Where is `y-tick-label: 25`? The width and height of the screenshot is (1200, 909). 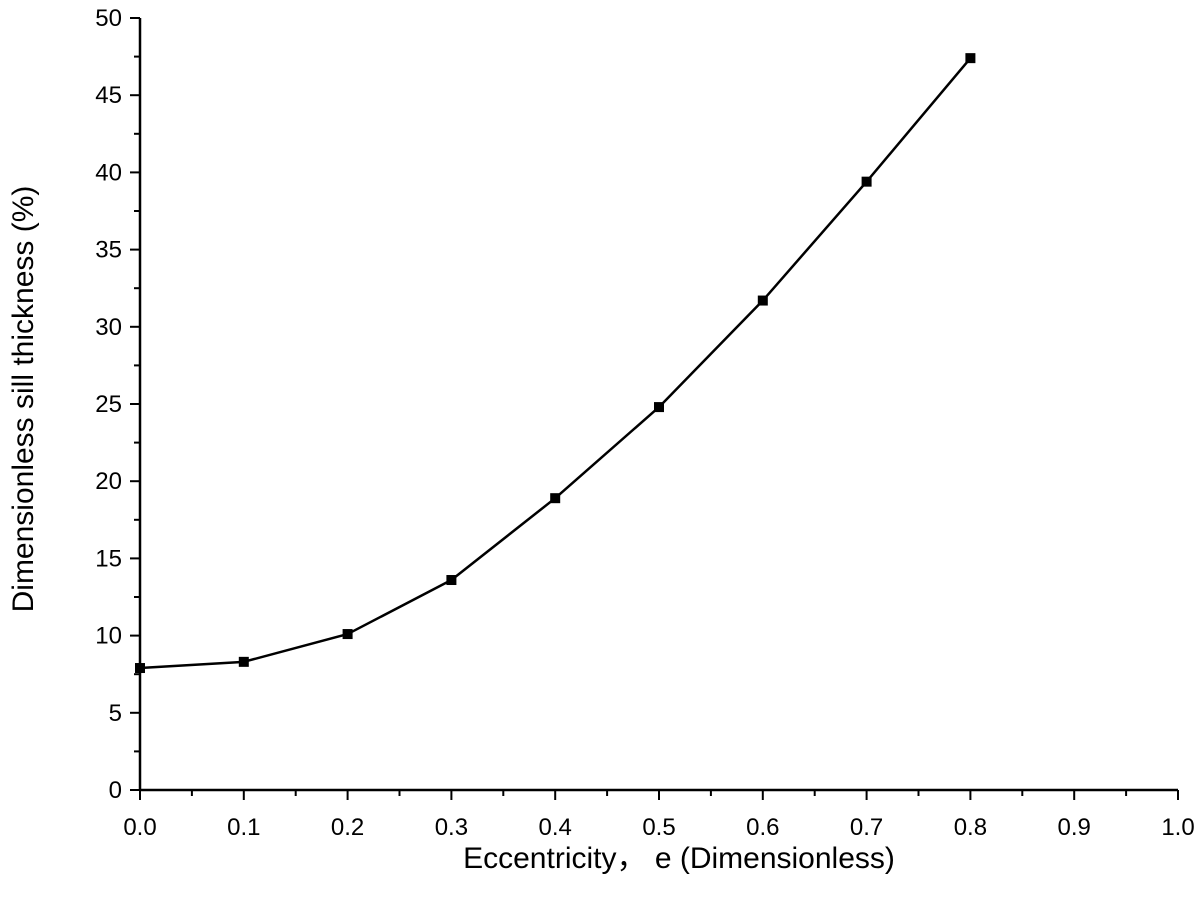
y-tick-label: 25 is located at coordinates (108, 404).